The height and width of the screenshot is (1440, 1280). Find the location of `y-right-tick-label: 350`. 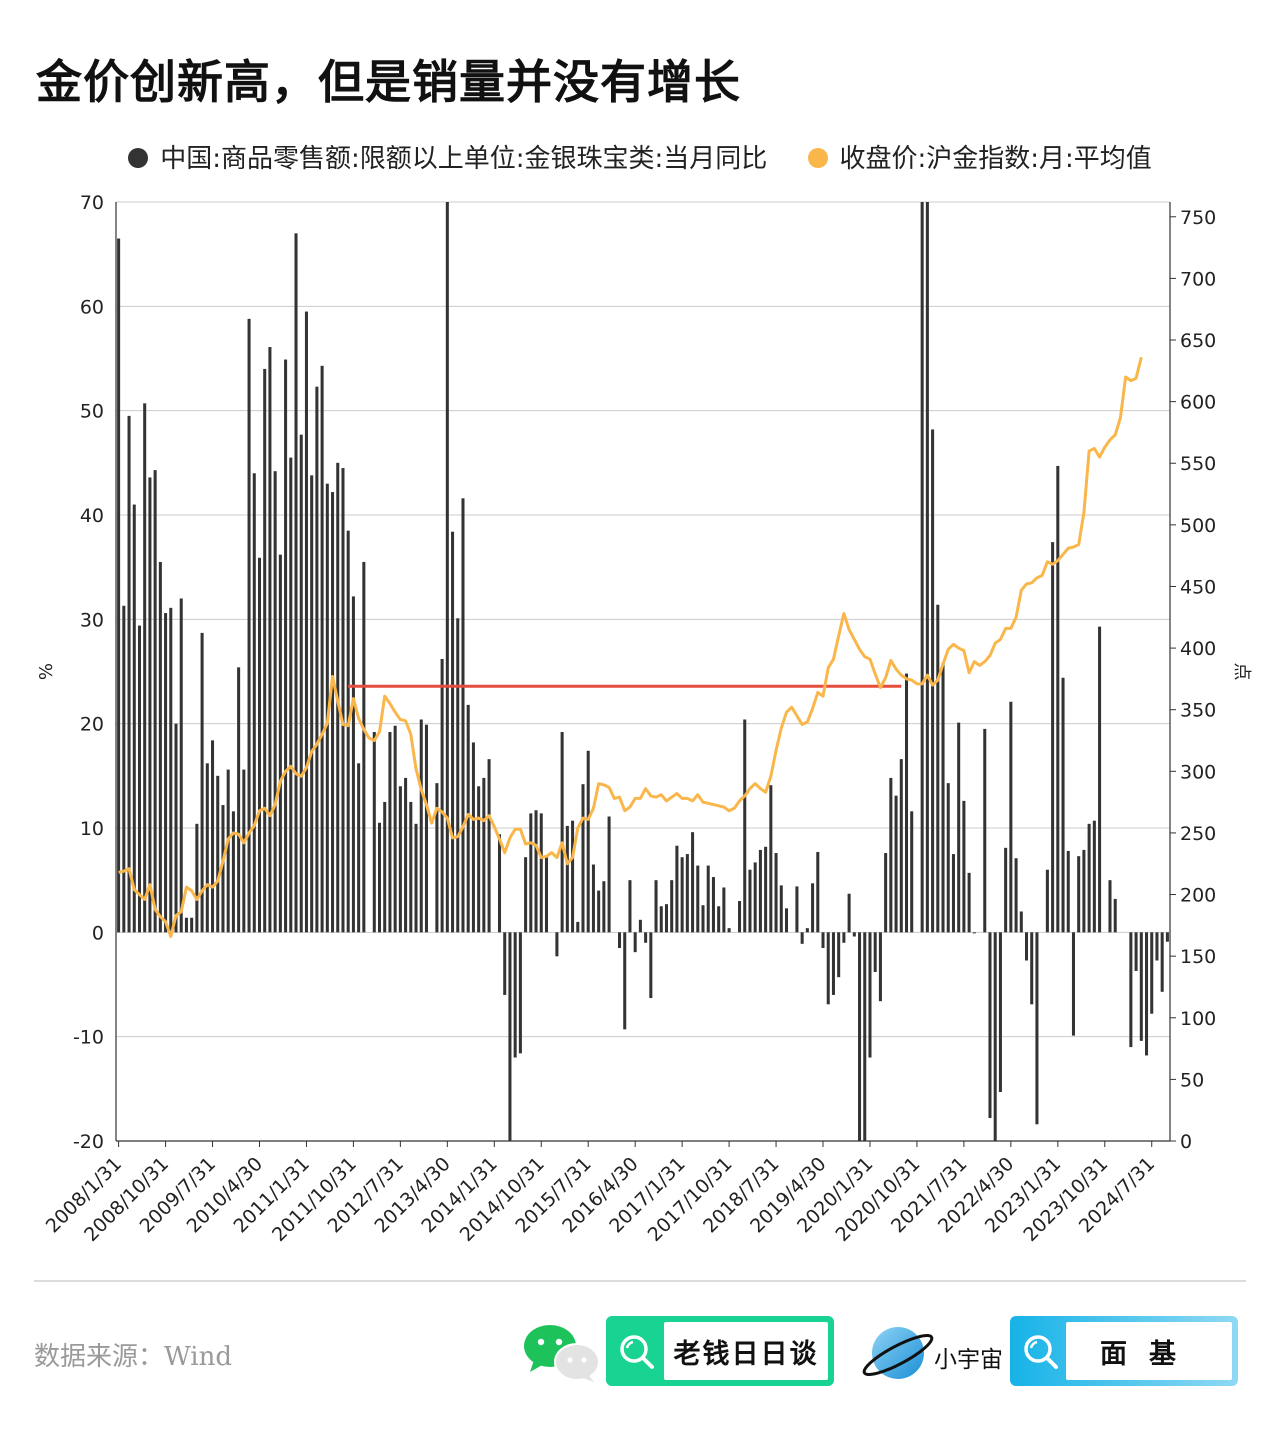

y-right-tick-label: 350 is located at coordinates (1198, 711).